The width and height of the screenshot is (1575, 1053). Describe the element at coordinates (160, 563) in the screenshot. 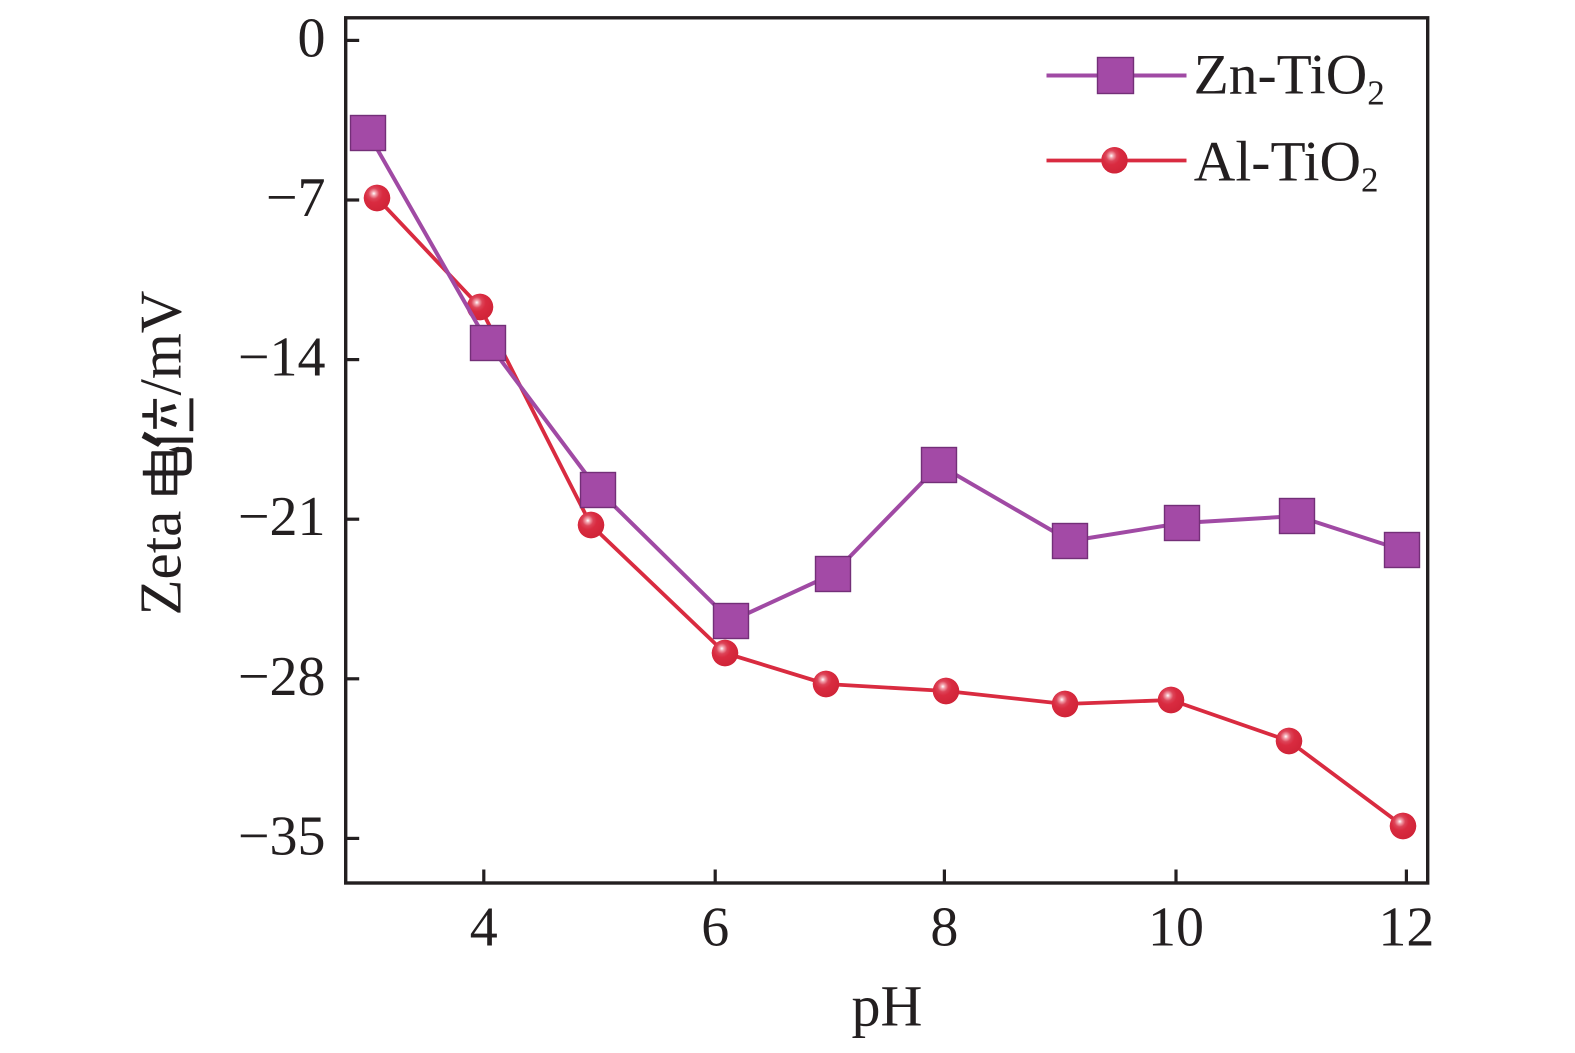

I see `svg-text: Zeta` at that location.